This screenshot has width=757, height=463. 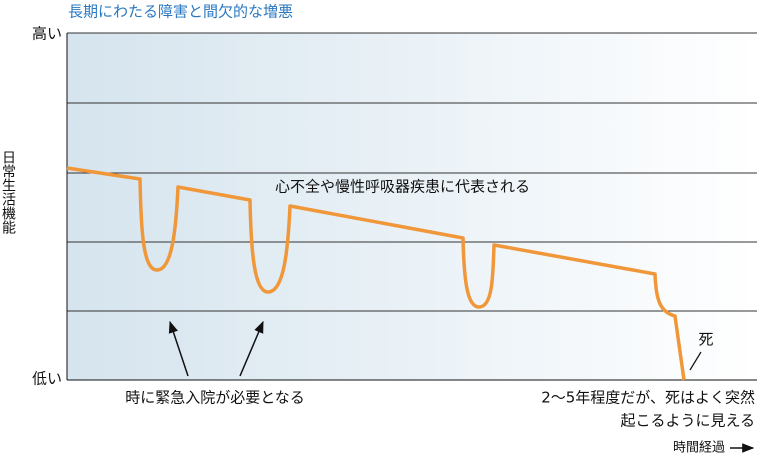 What do you see at coordinates (47, 379) in the screenshot?
I see `y-low: 低い` at bounding box center [47, 379].